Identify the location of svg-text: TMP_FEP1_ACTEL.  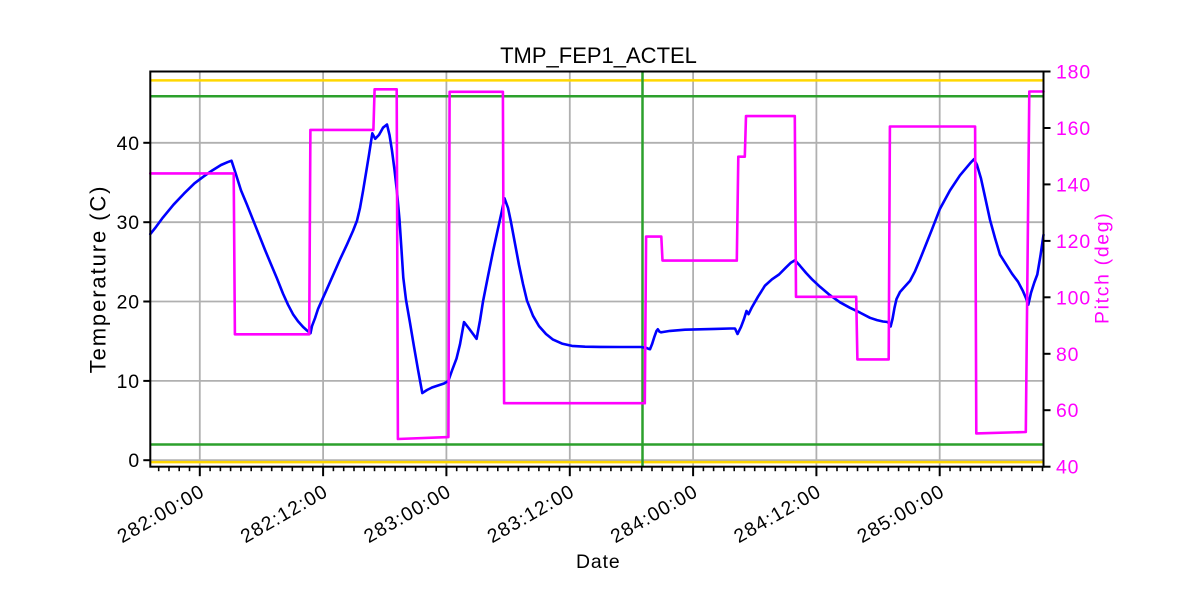
(598, 55).